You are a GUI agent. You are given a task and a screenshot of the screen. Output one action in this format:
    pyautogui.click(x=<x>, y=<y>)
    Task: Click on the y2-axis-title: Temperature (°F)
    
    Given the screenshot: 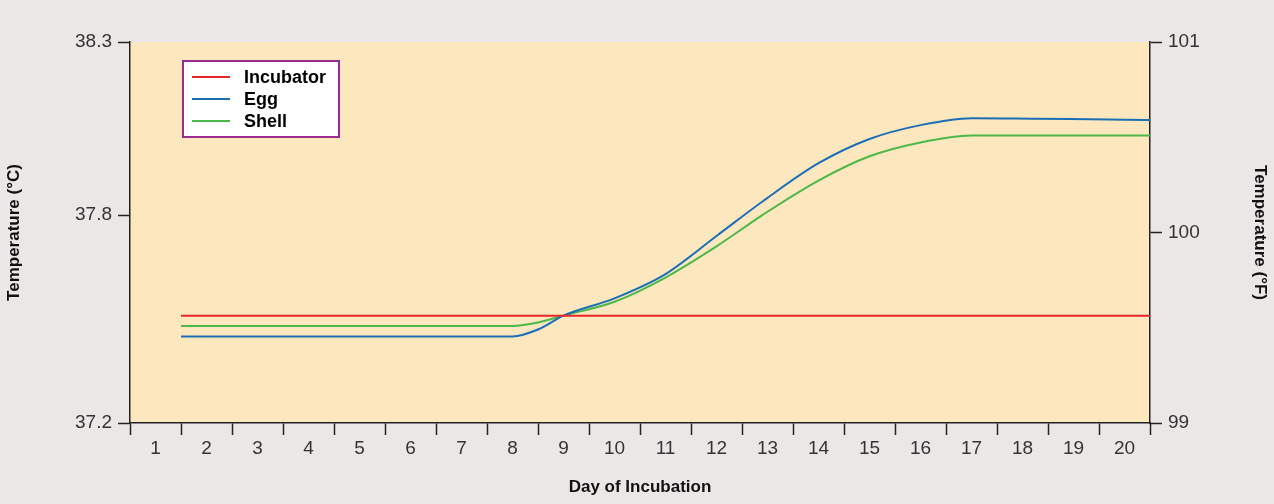 What is the action you would take?
    pyautogui.click(x=1261, y=232)
    